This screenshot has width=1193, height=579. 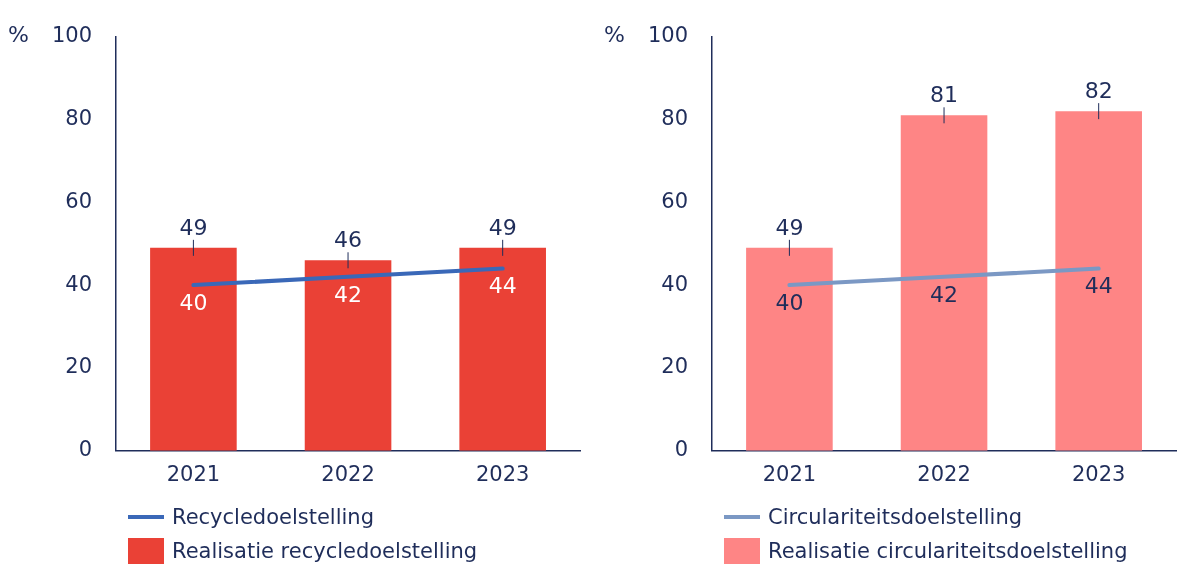 What do you see at coordinates (325, 551) in the screenshot?
I see `legend-label: Realisatie recycledoelstelling` at bounding box center [325, 551].